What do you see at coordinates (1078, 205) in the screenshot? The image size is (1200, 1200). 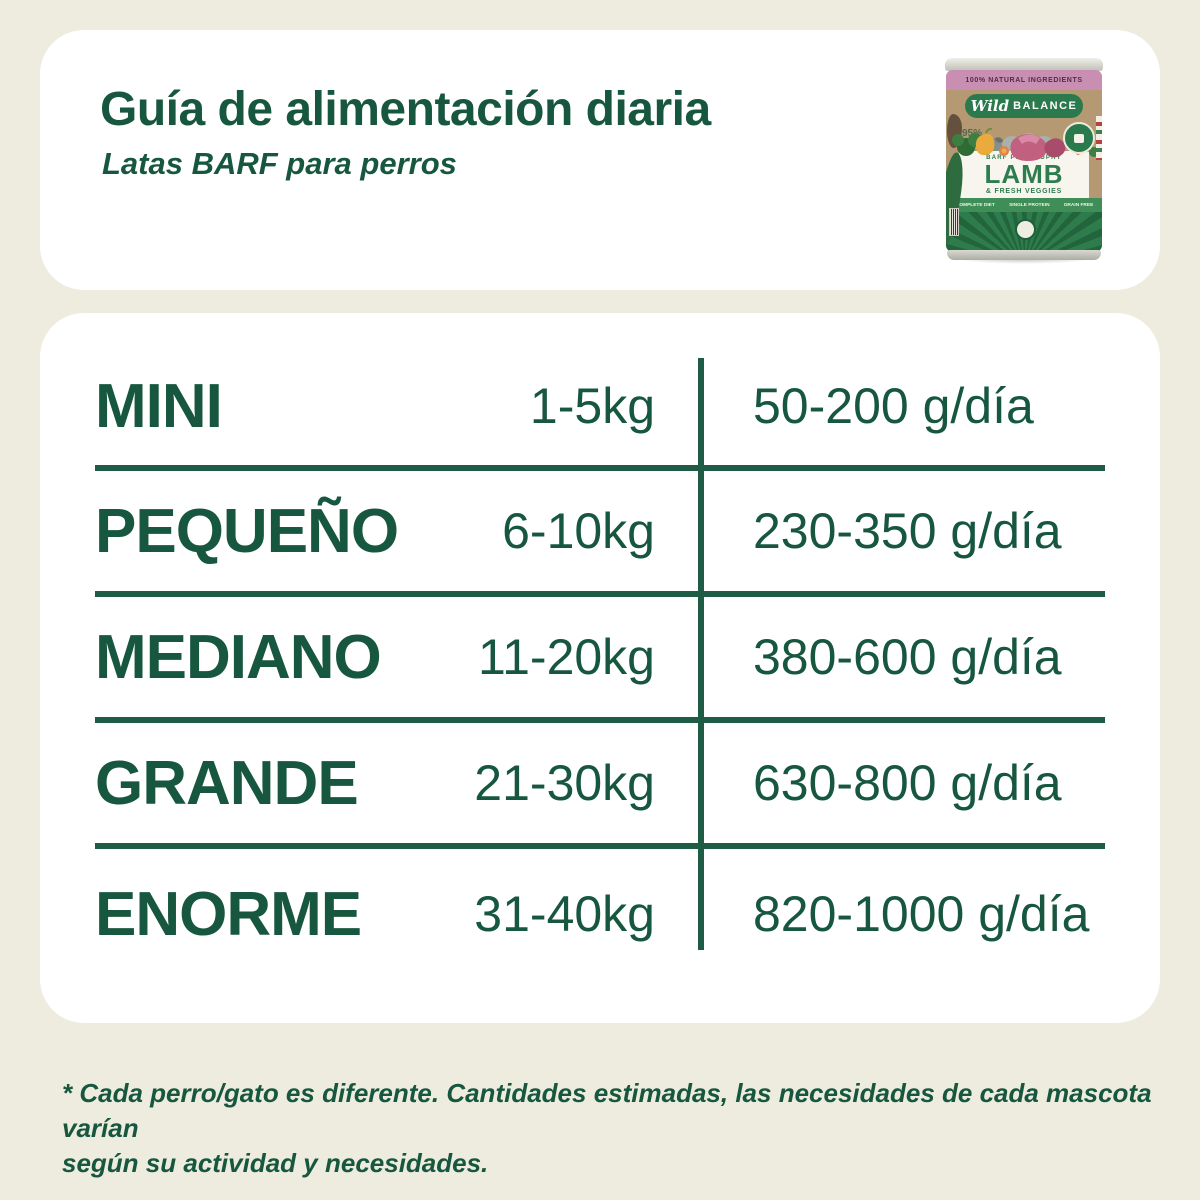 I see `claim-grain-free: GRAIN FREE` at bounding box center [1078, 205].